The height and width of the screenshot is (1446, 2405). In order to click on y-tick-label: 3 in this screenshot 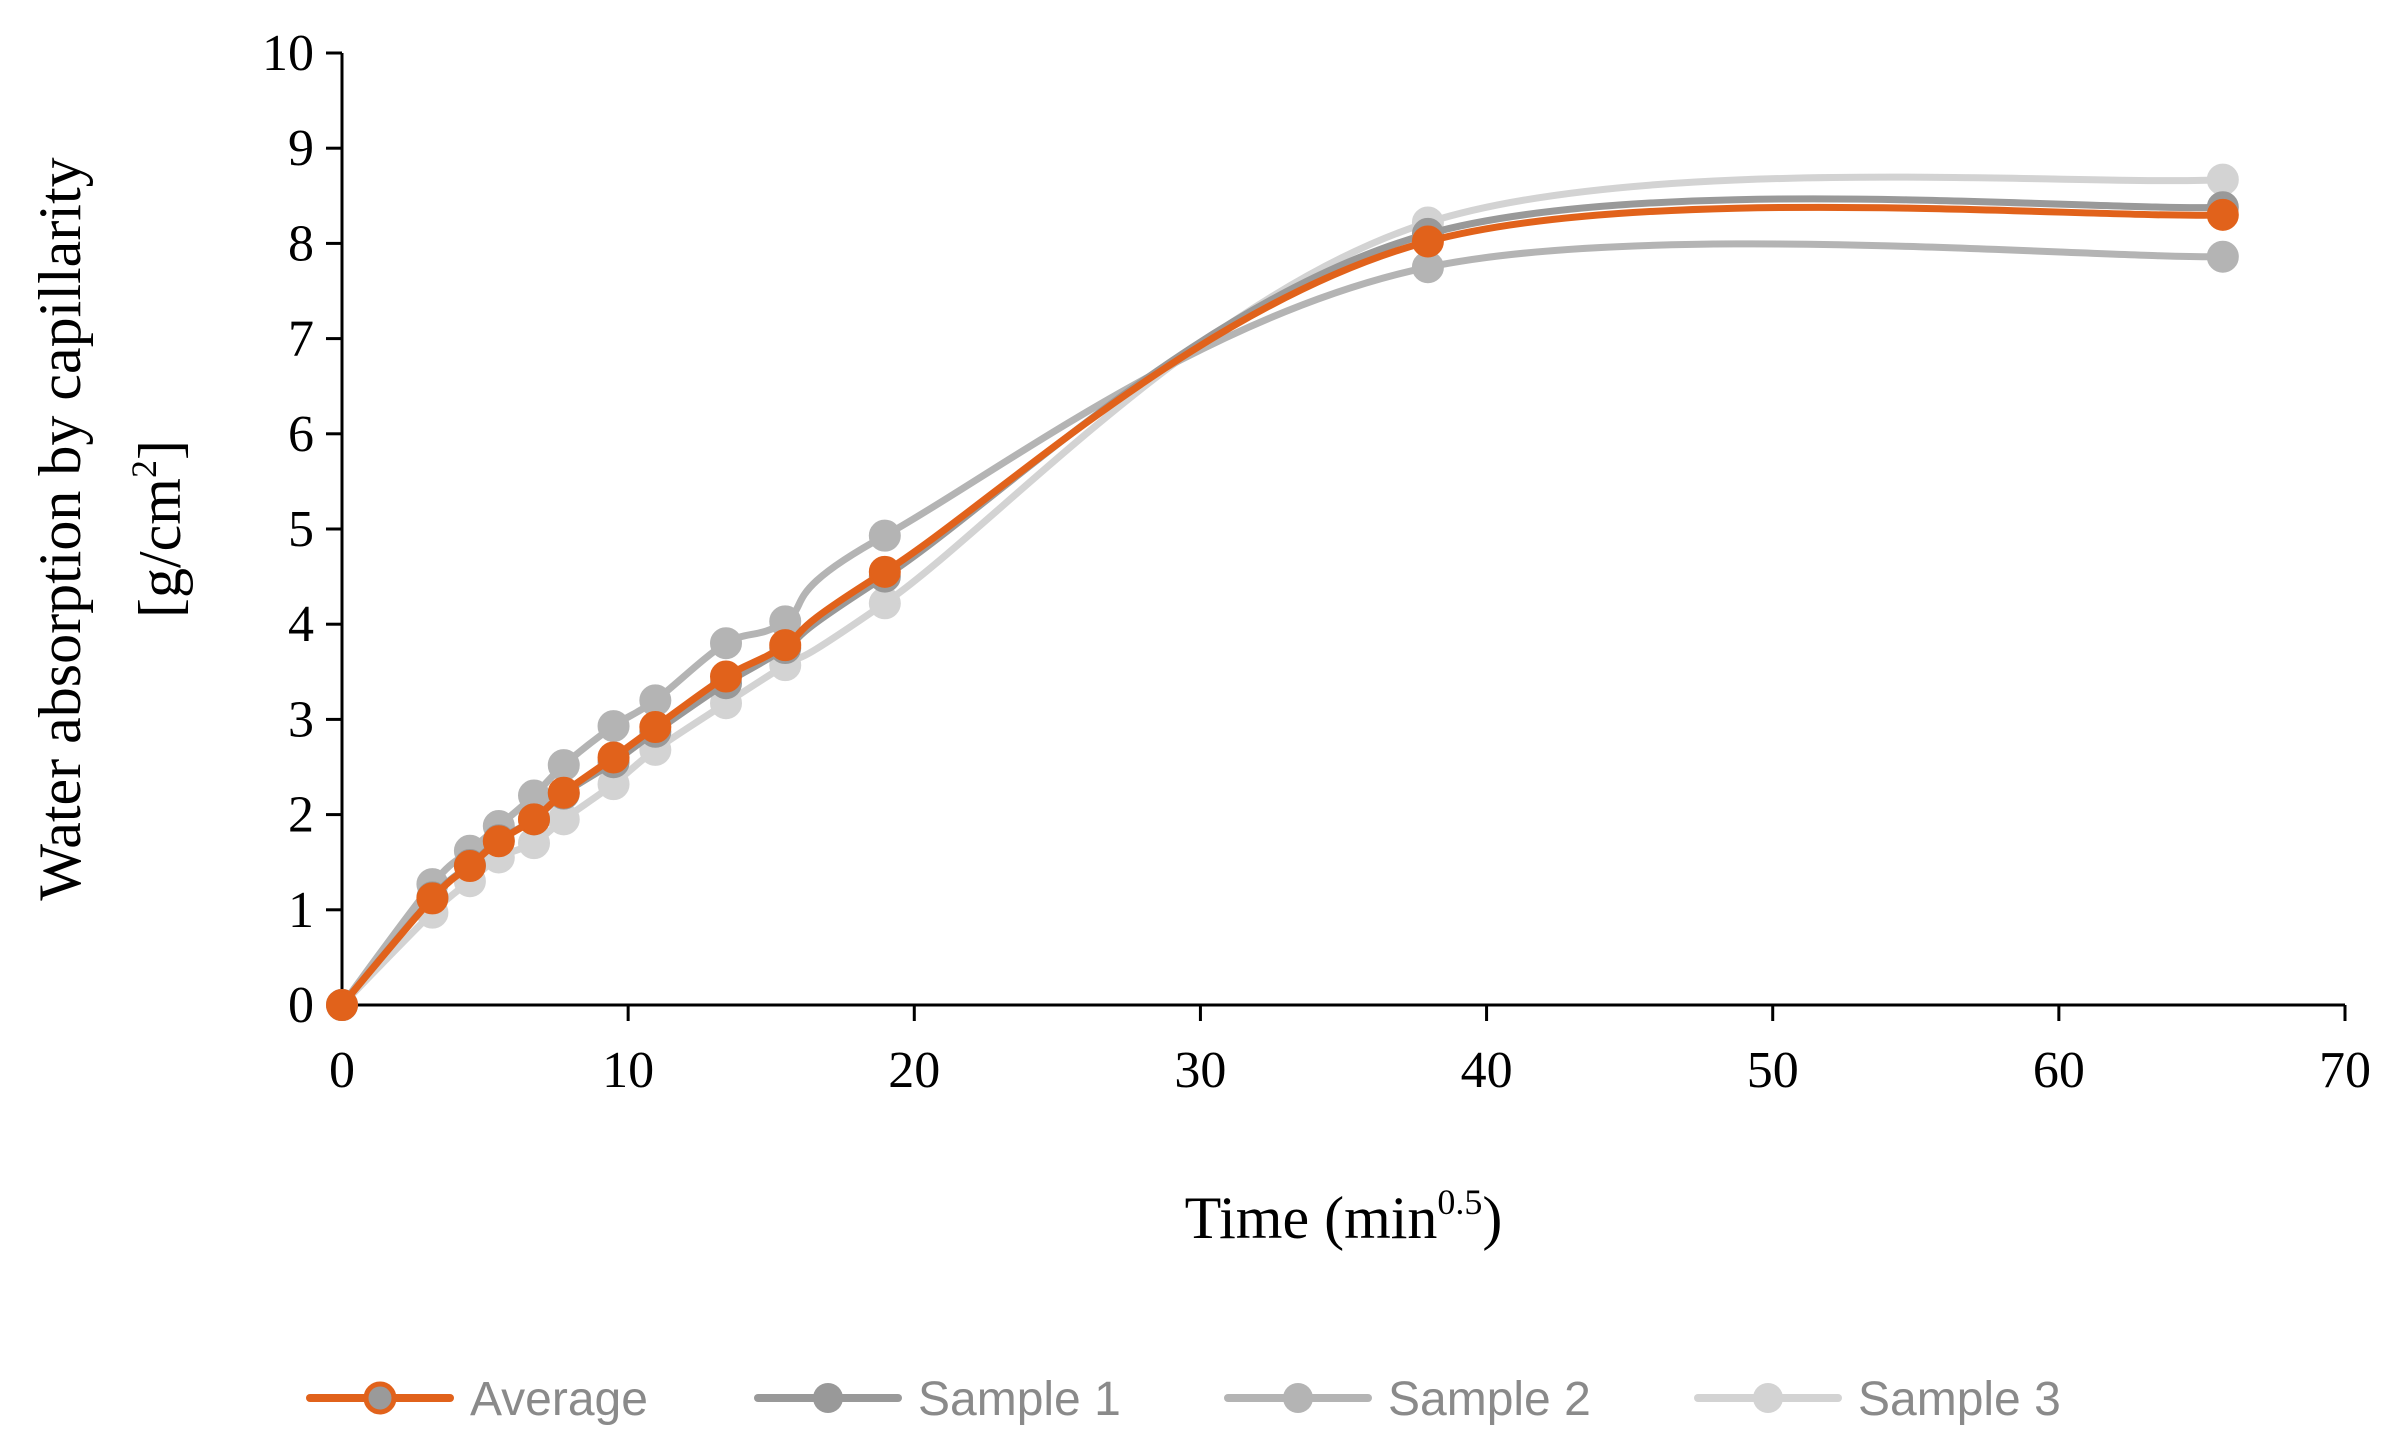, I will do `click(301, 719)`.